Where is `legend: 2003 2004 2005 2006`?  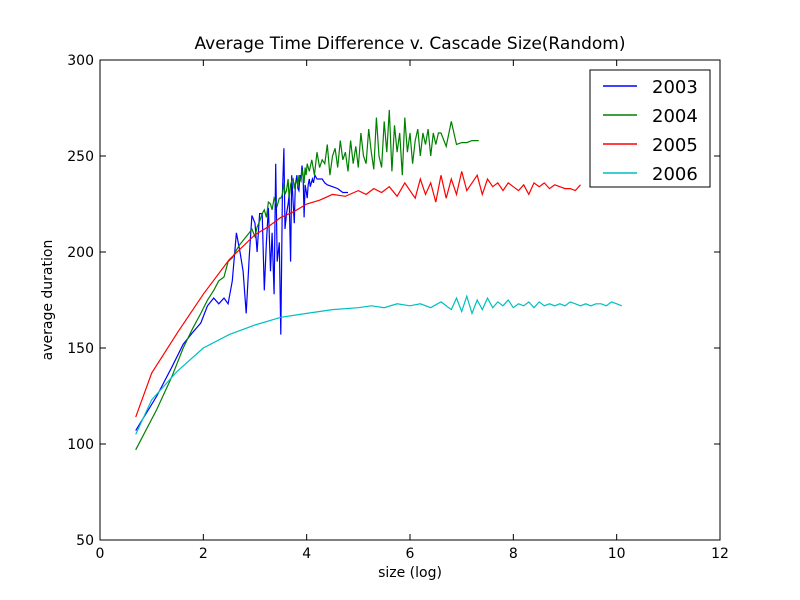
legend: 2003 2004 2005 2006 is located at coordinates (650, 128).